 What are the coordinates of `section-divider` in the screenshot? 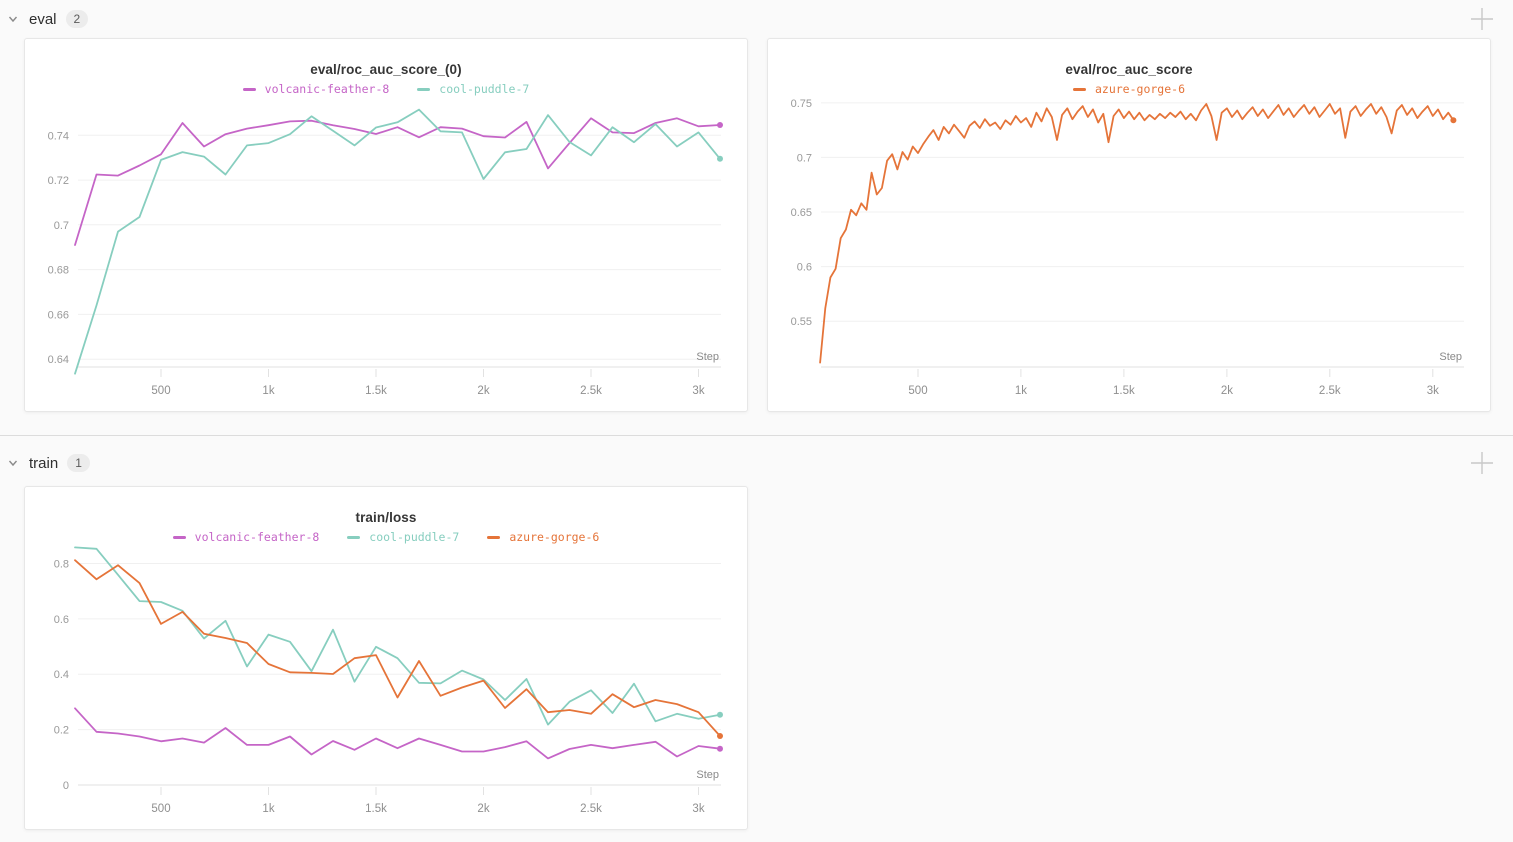 It's located at (756, 435).